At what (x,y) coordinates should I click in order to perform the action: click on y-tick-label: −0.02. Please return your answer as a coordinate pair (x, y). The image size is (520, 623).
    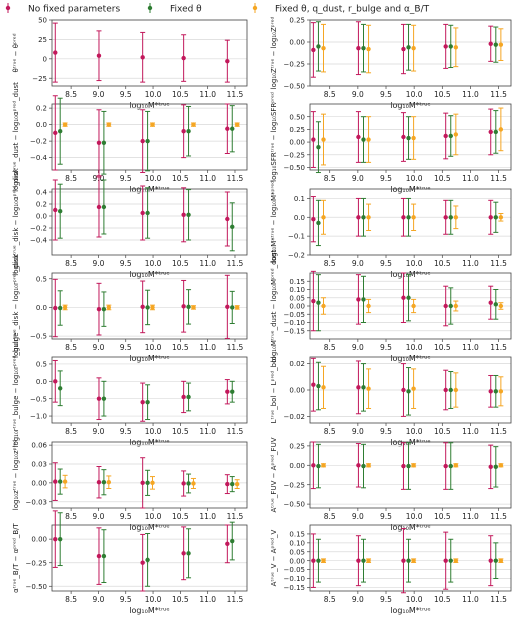
    Looking at the image, I should click on (294, 417).